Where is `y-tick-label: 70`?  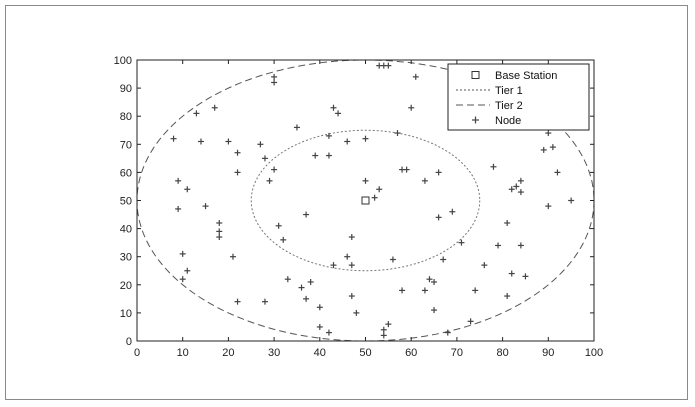 y-tick-label: 70 is located at coordinates (126, 145).